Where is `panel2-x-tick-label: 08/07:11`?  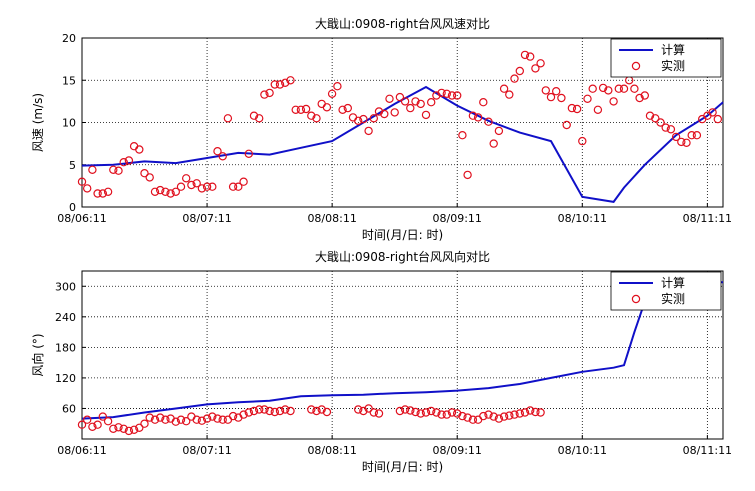
panel2-x-tick-label: 08/07:11 is located at coordinates (206, 450).